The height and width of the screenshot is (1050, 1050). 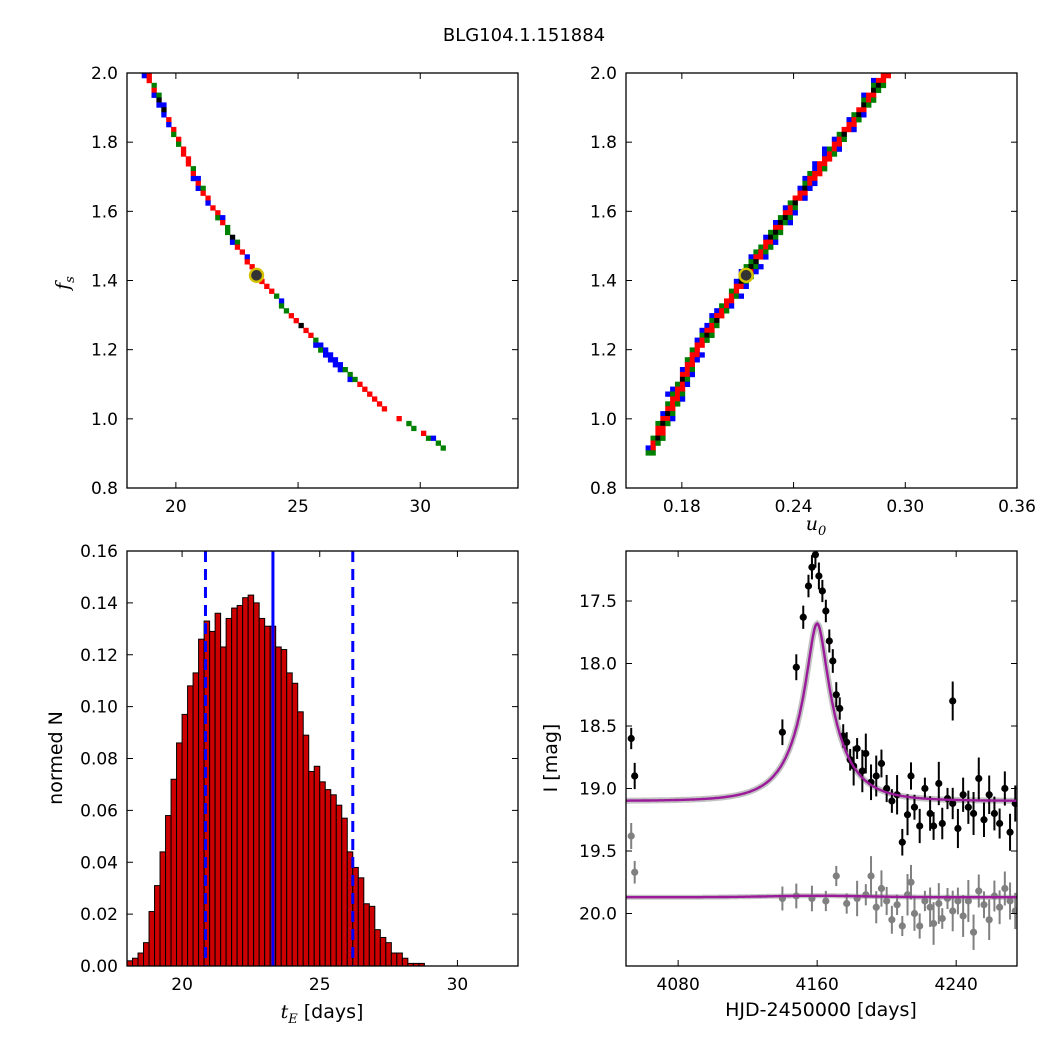 I want to click on x-axis-label: tE [days], so click(x=322, y=1014).